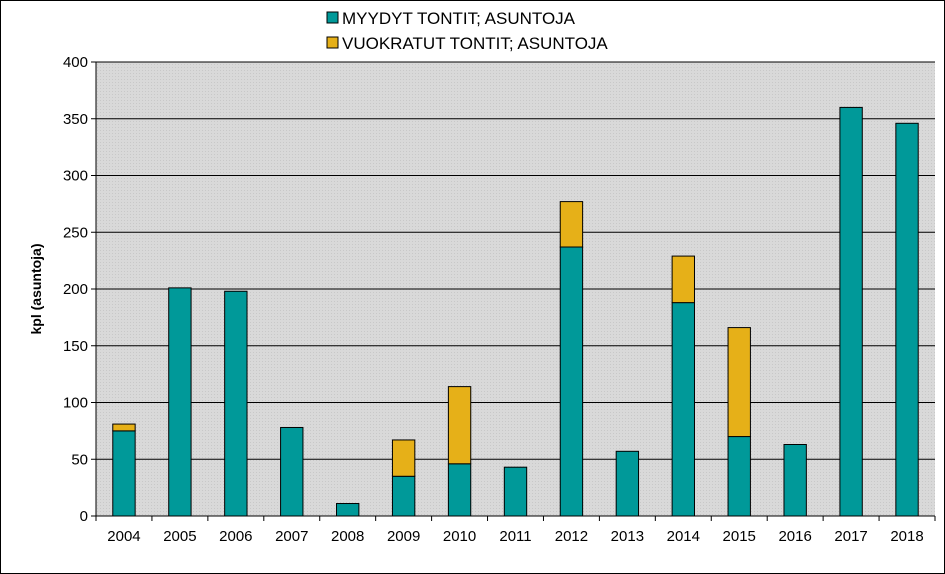 This screenshot has width=945, height=574. What do you see at coordinates (906, 536) in the screenshot?
I see `x-tick-label: 2018` at bounding box center [906, 536].